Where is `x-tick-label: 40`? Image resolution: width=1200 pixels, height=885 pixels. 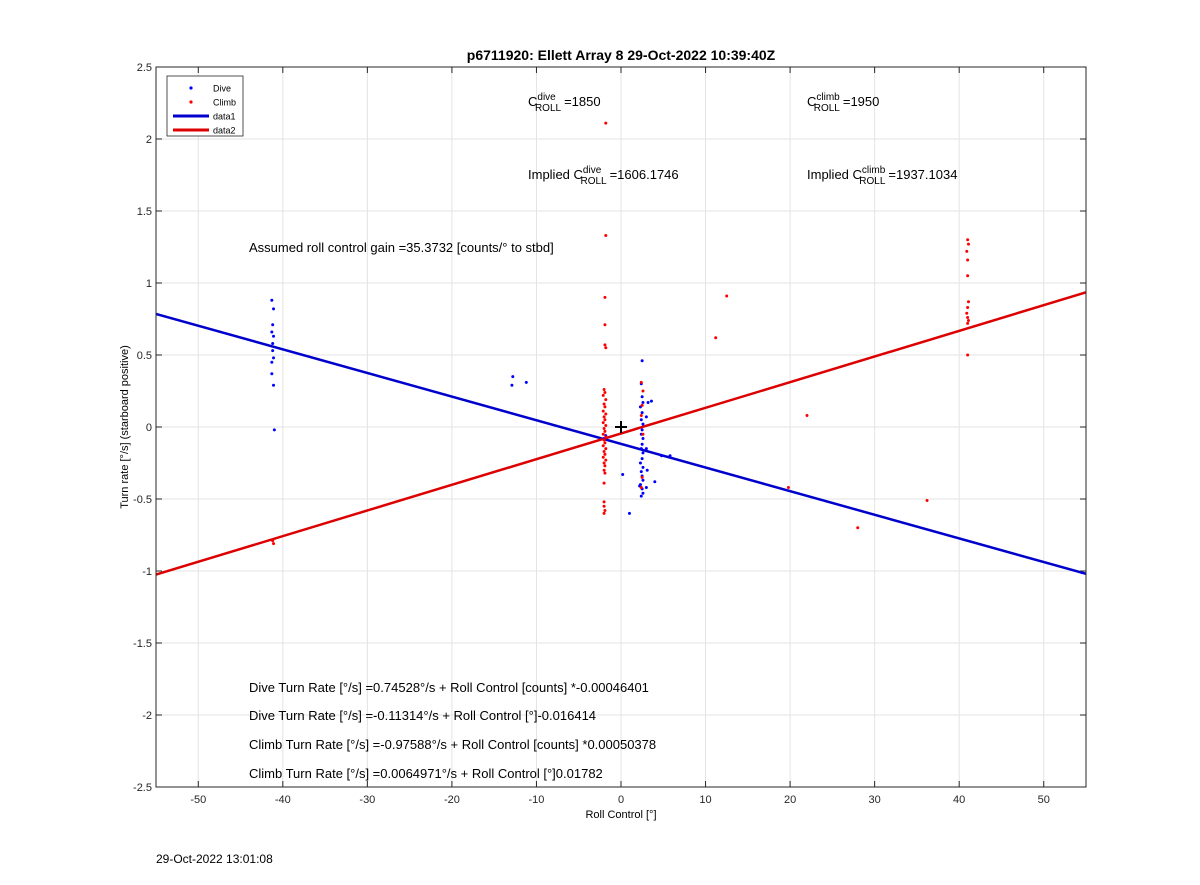 x-tick-label: 40 is located at coordinates (959, 800).